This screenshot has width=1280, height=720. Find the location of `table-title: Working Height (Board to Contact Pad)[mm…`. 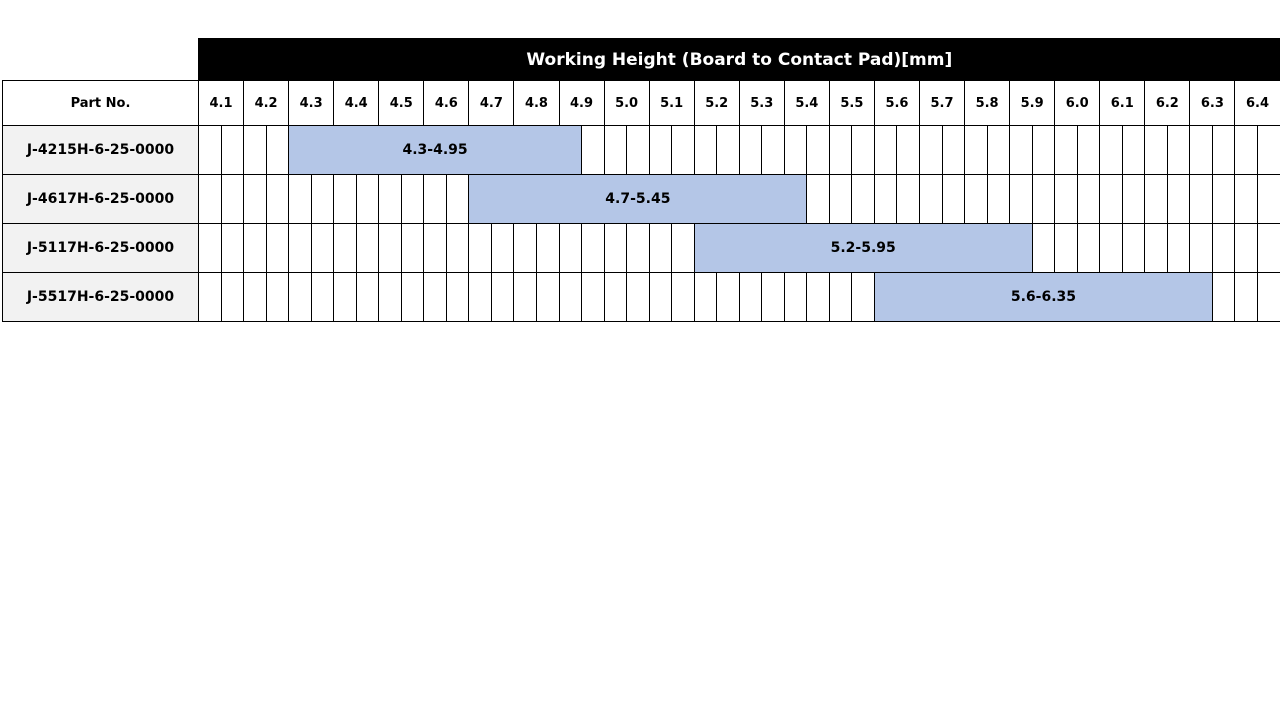

table-title: Working Height (Board to Contact Pad)[mm… is located at coordinates (739, 59).